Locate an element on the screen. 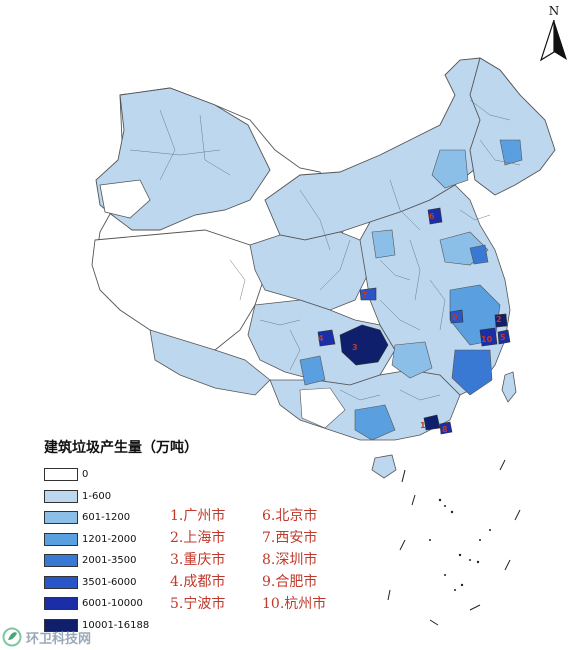 The width and height of the screenshot is (584, 650). city-item: 4.成都市 is located at coordinates (198, 582).